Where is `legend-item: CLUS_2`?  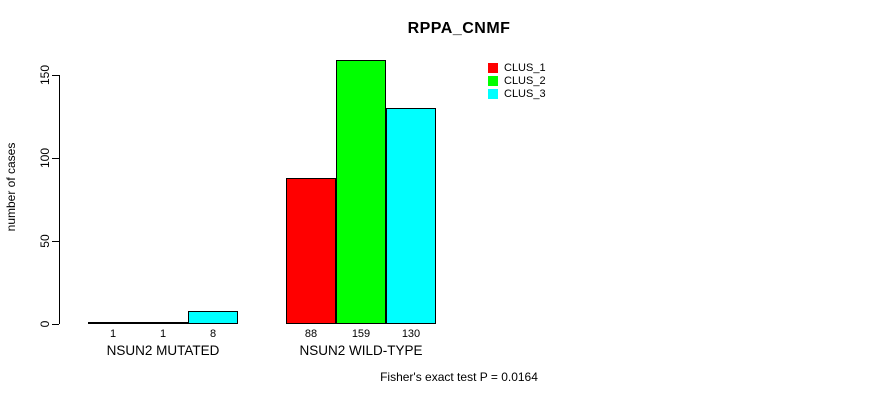 legend-item: CLUS_2 is located at coordinates (517, 80).